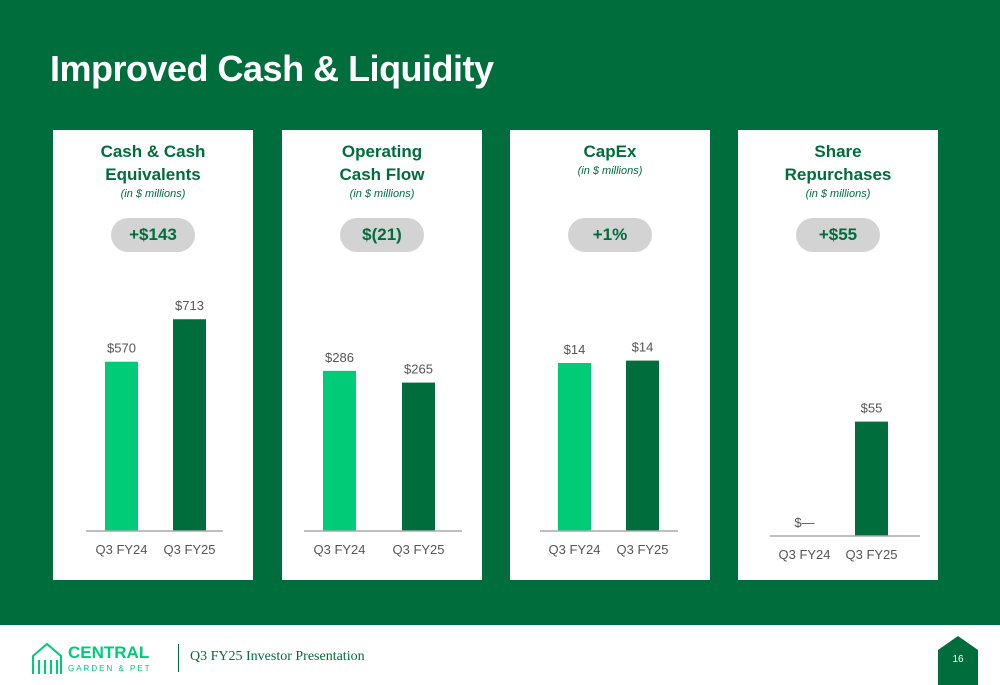  What do you see at coordinates (154, 427) in the screenshot?
I see `bar-chart-cash: $570 Q3 FY24 $713 Q3 FY25` at bounding box center [154, 427].